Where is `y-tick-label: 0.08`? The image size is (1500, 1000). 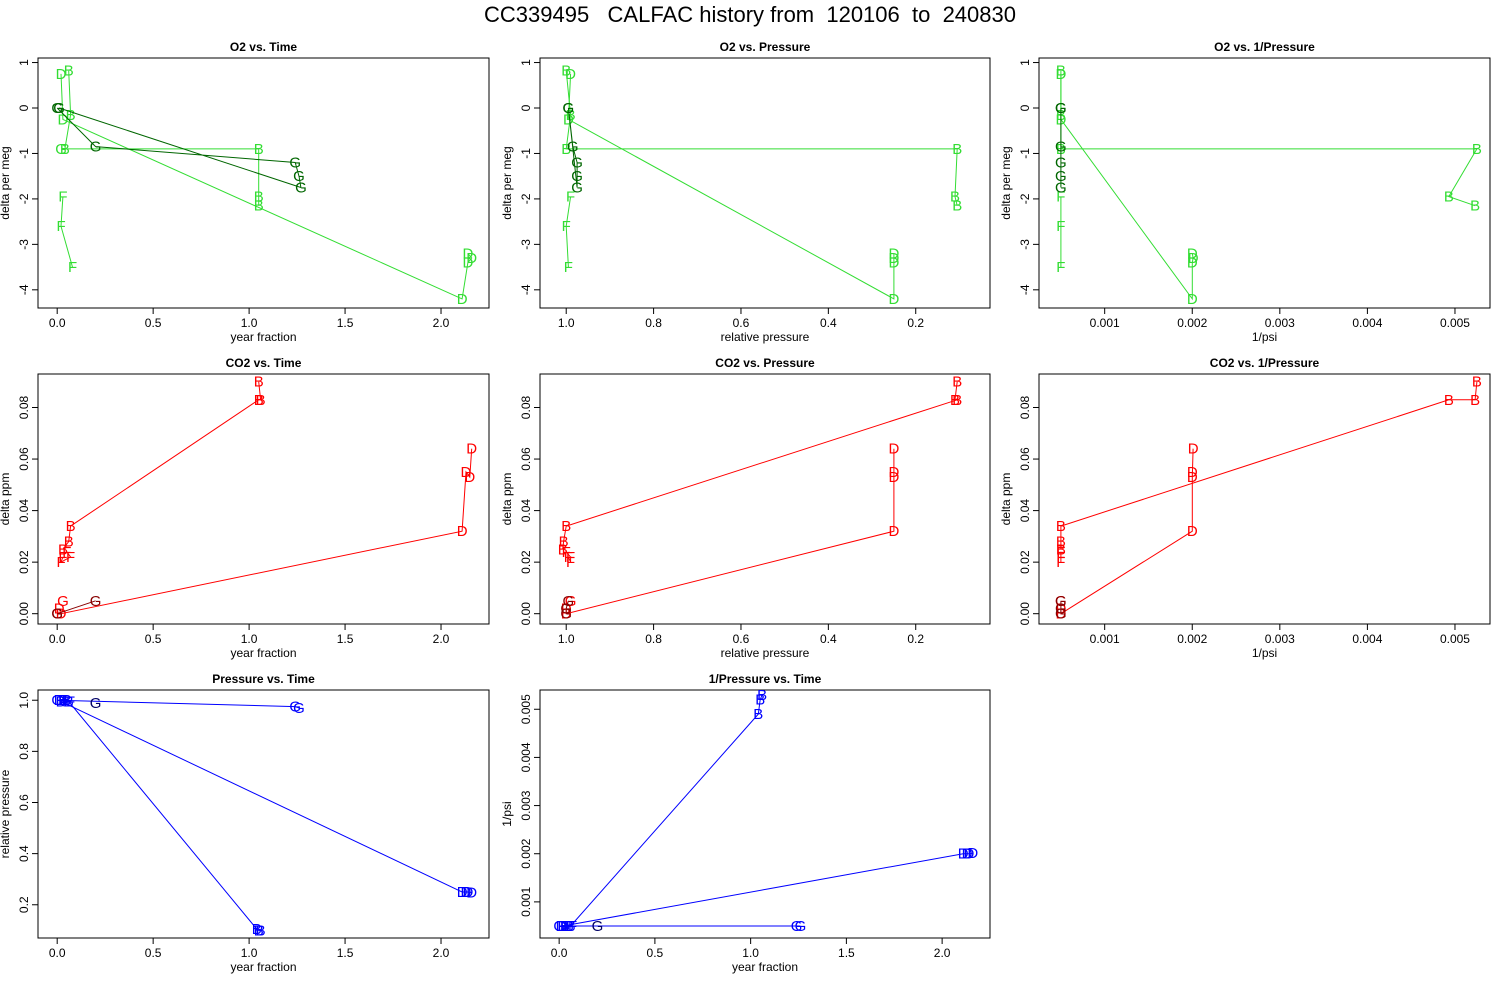 y-tick-label: 0.08 is located at coordinates (526, 408).